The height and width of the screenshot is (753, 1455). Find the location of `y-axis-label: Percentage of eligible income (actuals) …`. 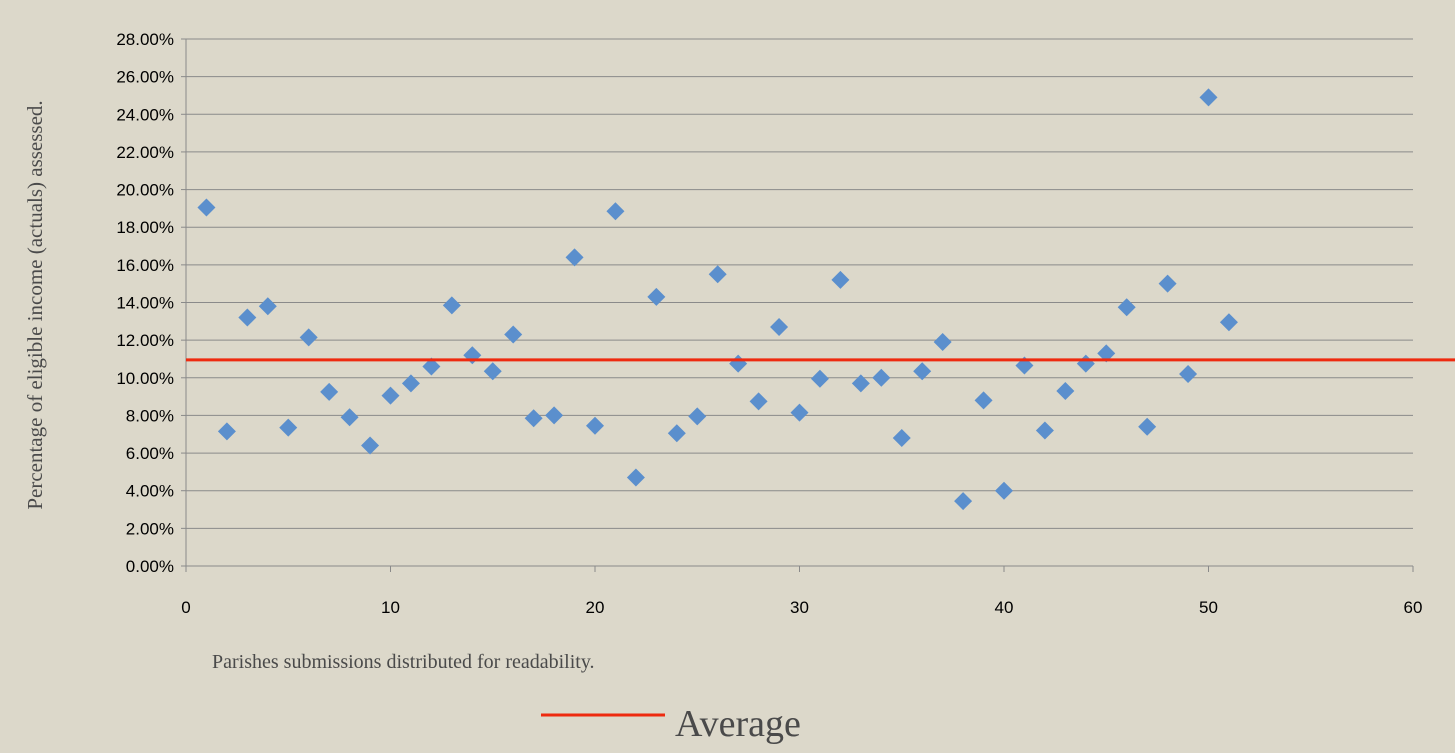

y-axis-label: Percentage of eligible income (actuals) … is located at coordinates (35, 304).